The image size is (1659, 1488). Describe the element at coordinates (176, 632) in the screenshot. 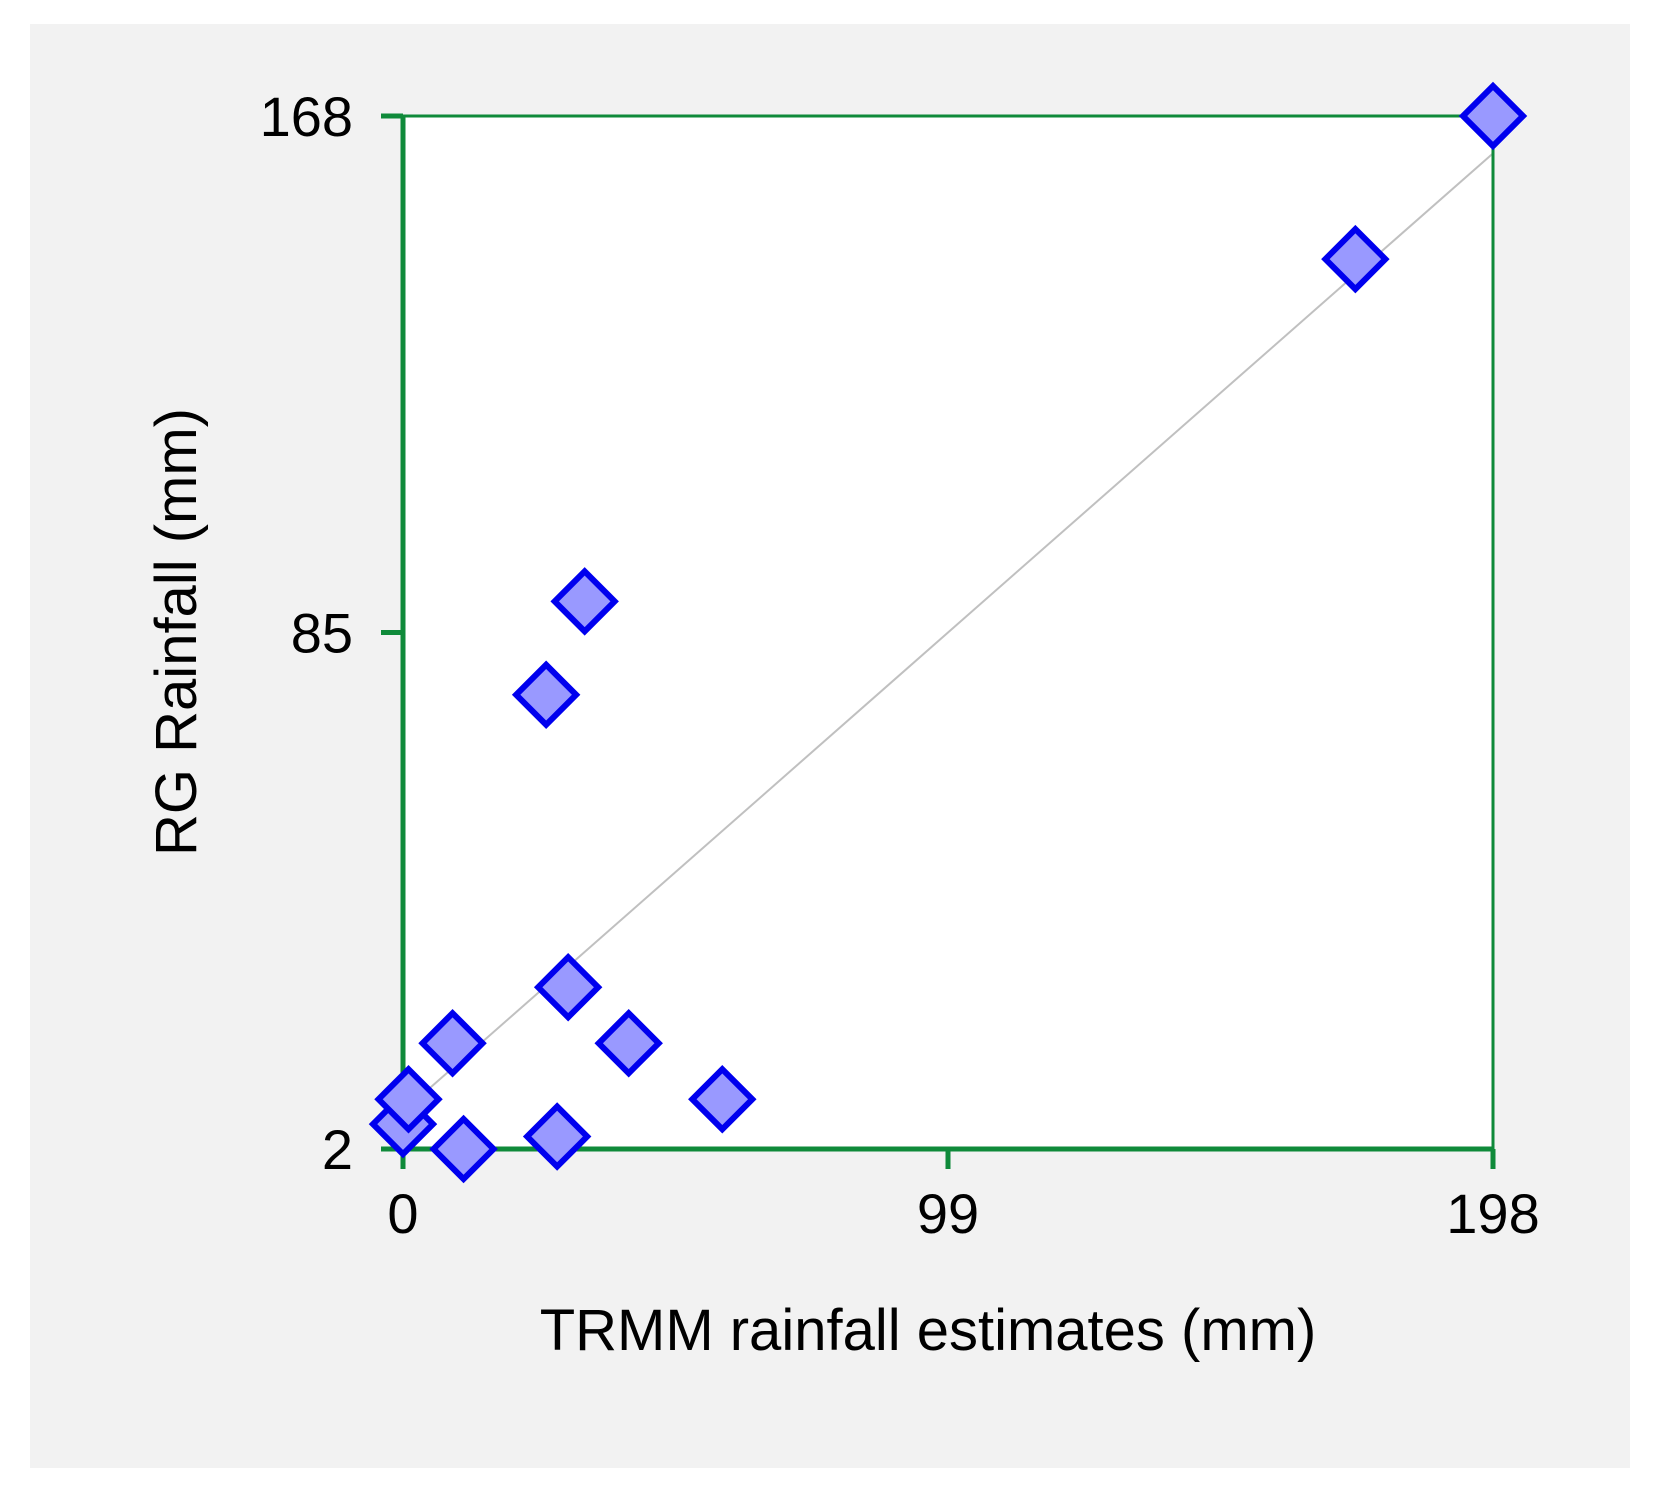

I see `y-axis-label: RG Rainfall (mm)` at that location.